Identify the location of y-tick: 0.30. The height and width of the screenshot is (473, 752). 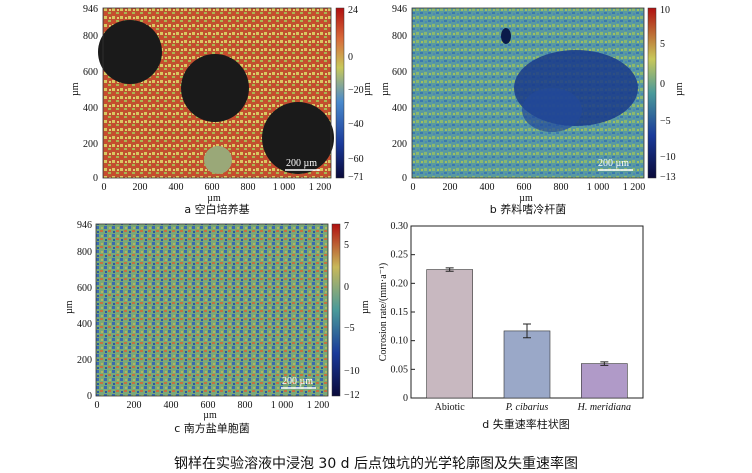
(400, 226).